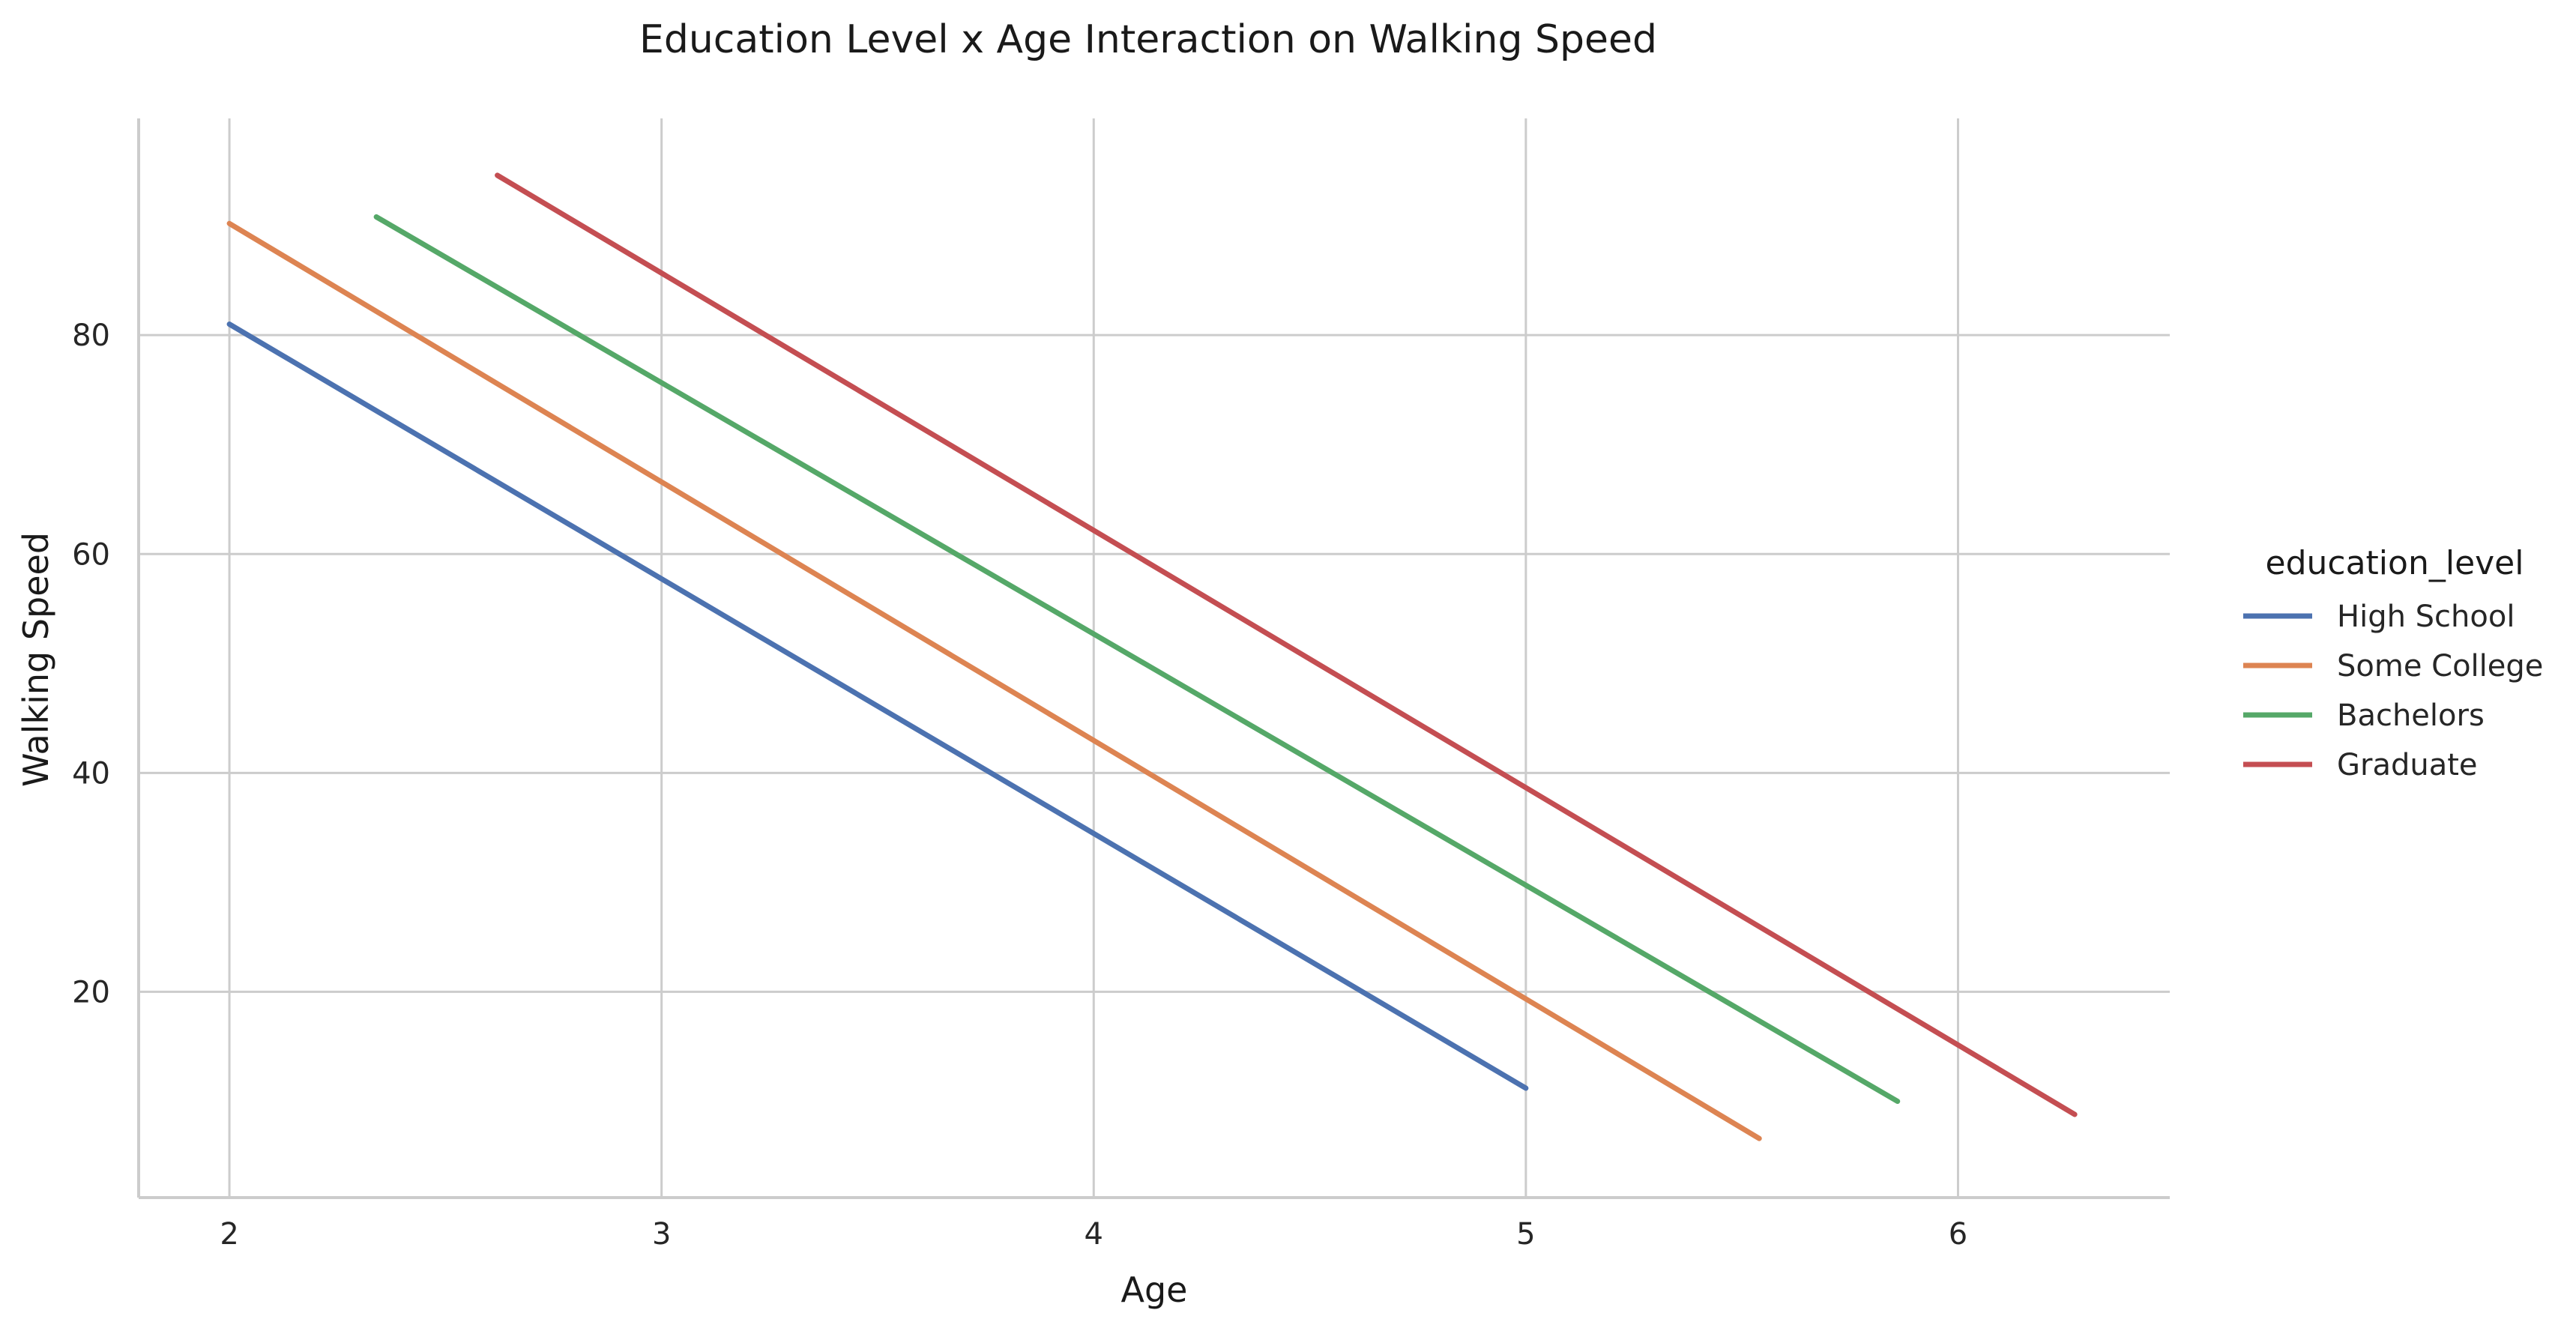  What do you see at coordinates (229, 1234) in the screenshot?
I see `x-tick-label: 2` at bounding box center [229, 1234].